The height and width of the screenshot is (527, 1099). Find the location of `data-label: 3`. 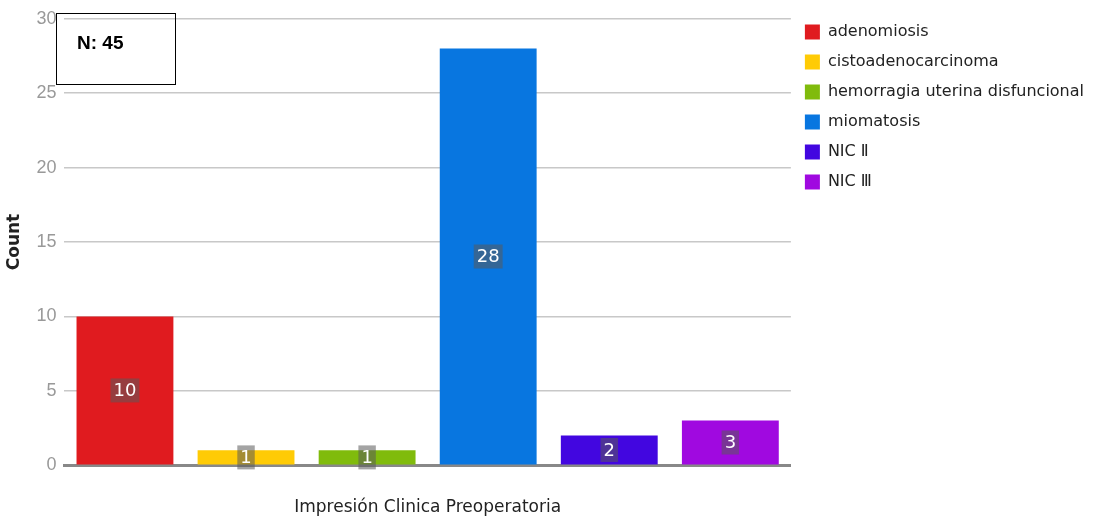

data-label: 3 is located at coordinates (730, 442).